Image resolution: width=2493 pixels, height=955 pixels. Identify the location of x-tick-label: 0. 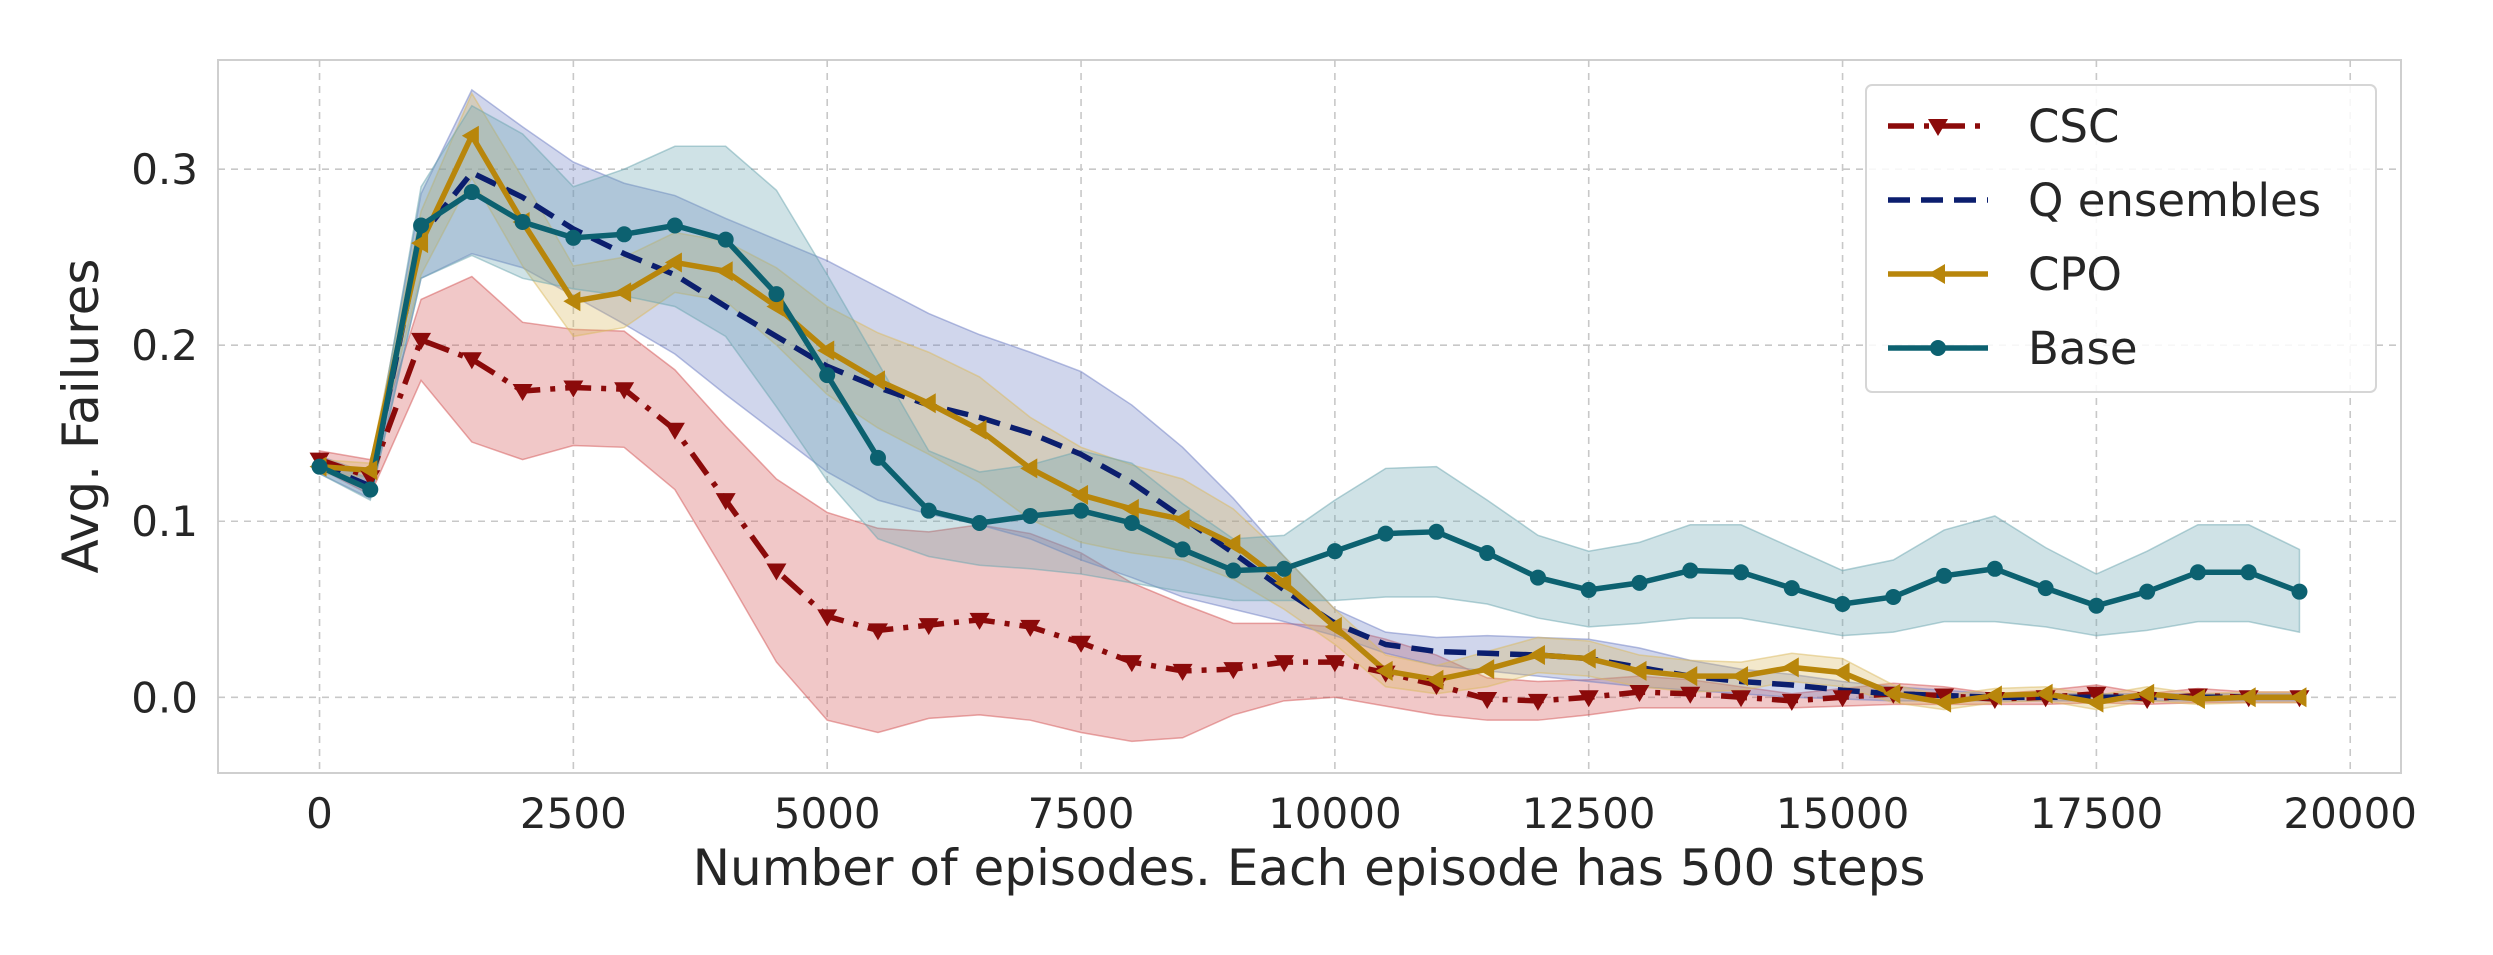
(319, 813).